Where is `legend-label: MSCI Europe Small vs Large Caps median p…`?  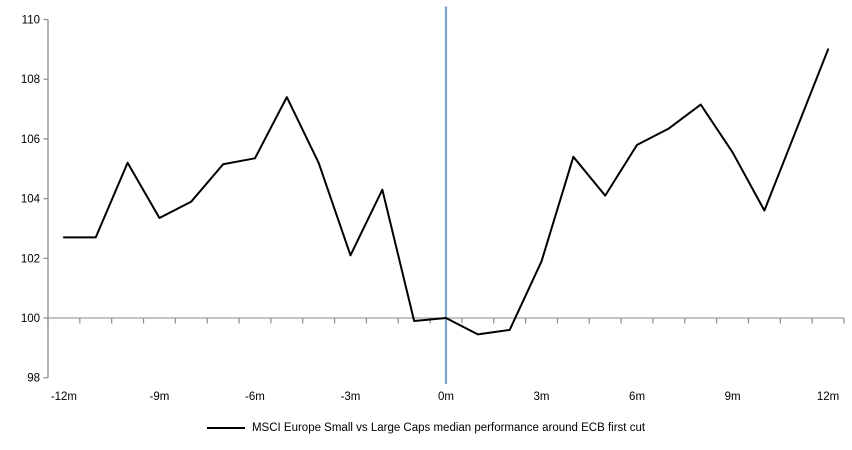 legend-label: MSCI Europe Small vs Large Caps median p… is located at coordinates (448, 428).